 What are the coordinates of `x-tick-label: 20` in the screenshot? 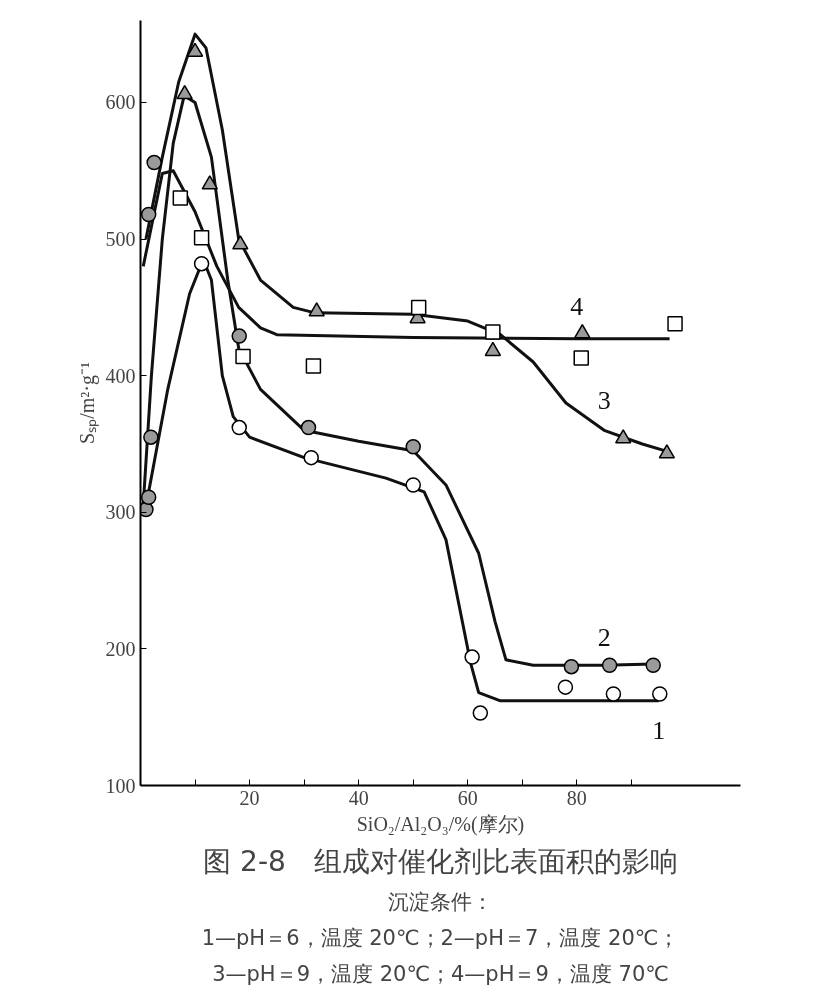 It's located at (249, 797).